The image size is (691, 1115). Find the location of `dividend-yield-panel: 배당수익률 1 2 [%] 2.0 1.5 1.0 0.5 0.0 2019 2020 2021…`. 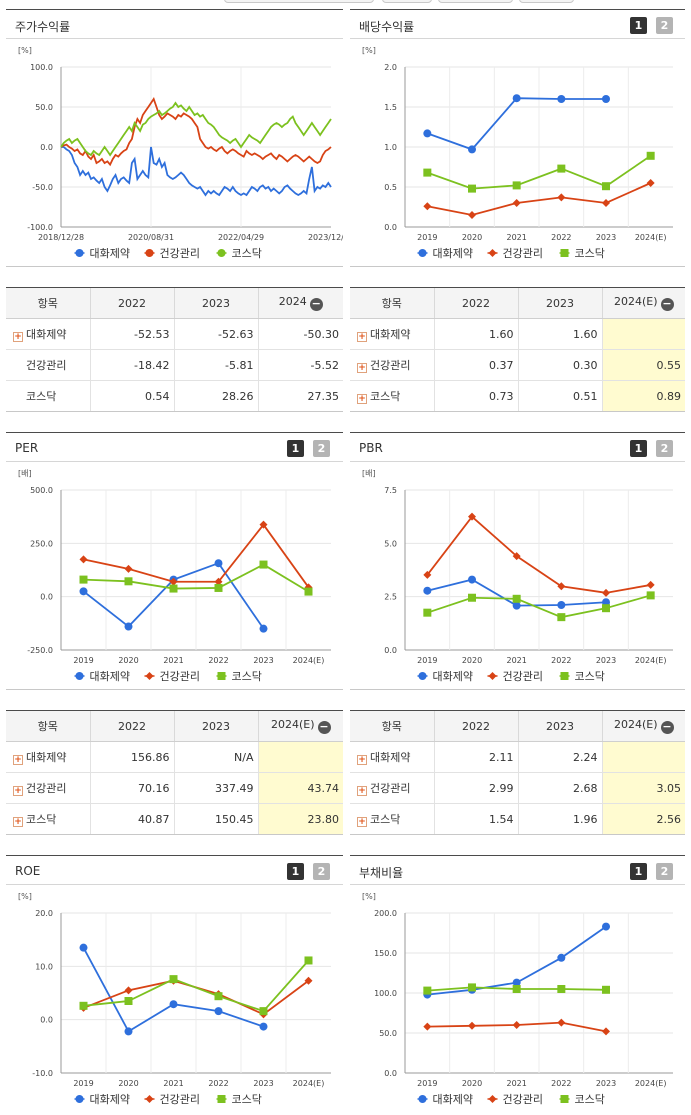

dividend-yield-panel: 배당수익률 1 2 [%] 2.0 1.5 1.0 0.5 0.0 2019 2020 2021… is located at coordinates (517, 138).